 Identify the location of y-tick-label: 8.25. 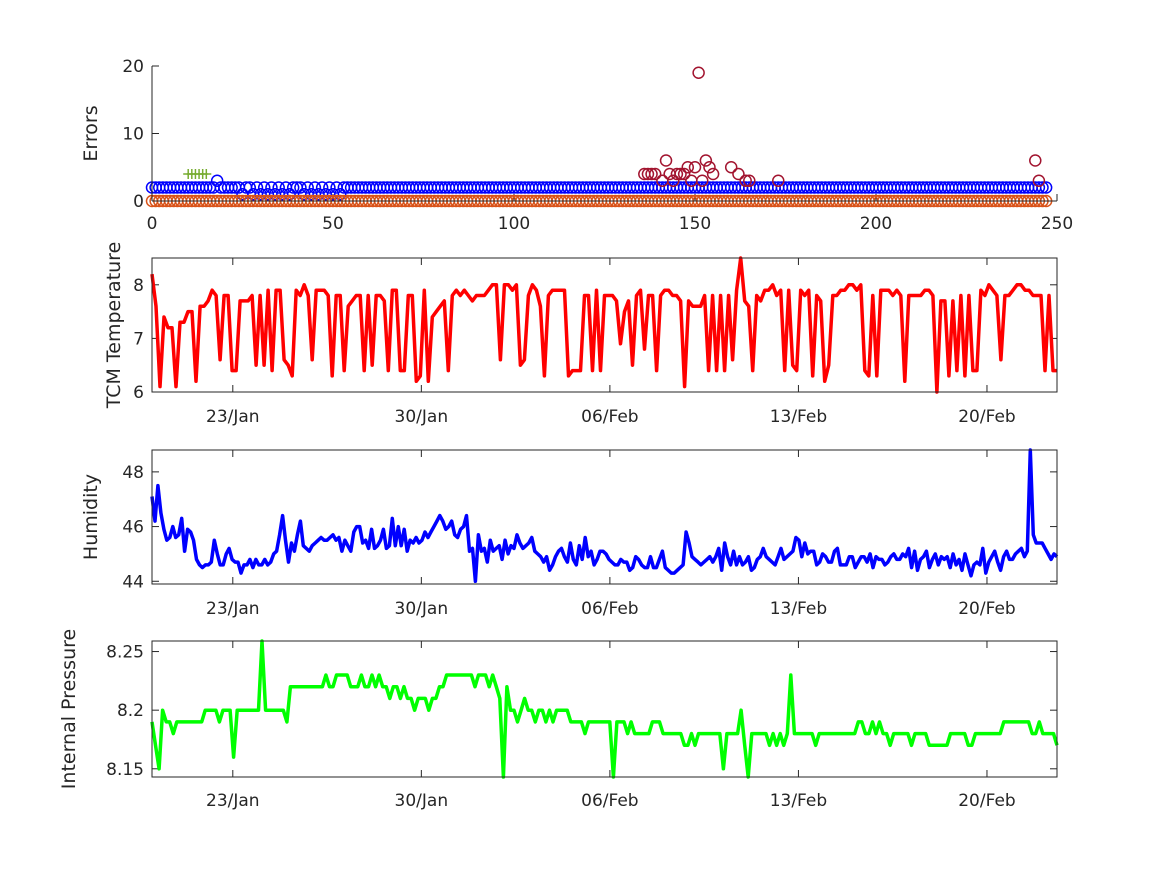
(125, 653).